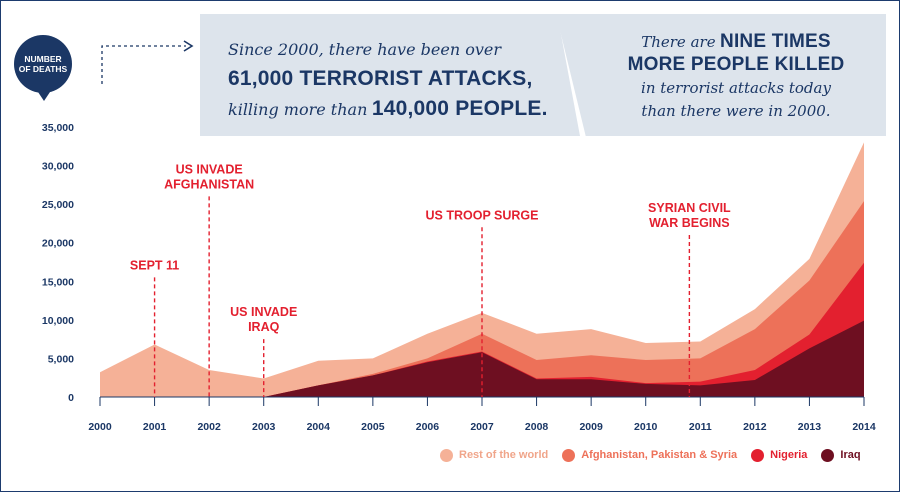 This screenshot has width=900, height=492. I want to click on legend-label-afpaksy: Afghanistan, Pakistan & Syria, so click(659, 455).